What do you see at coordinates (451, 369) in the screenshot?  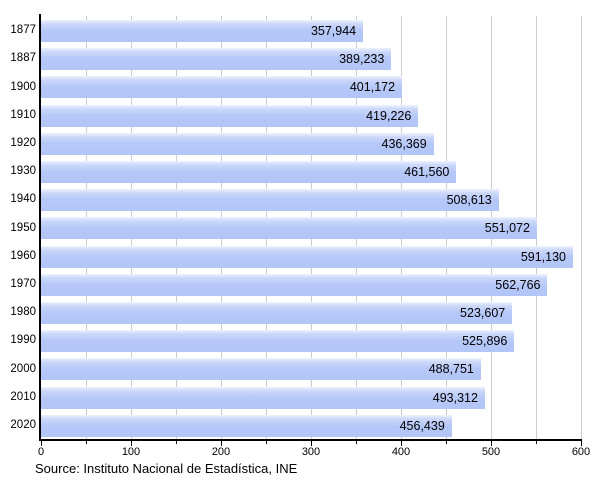 I see `bar-value-label: 488,751` at bounding box center [451, 369].